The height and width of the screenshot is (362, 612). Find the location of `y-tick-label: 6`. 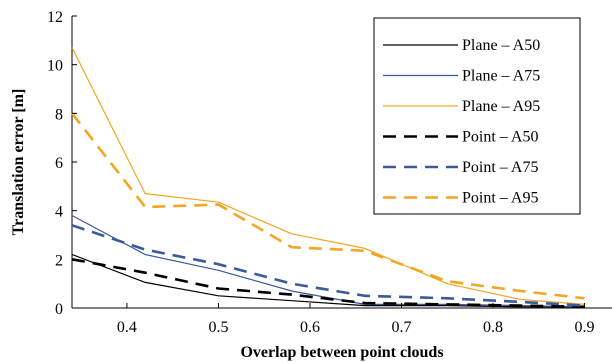

y-tick-label: 6 is located at coordinates (59, 163).